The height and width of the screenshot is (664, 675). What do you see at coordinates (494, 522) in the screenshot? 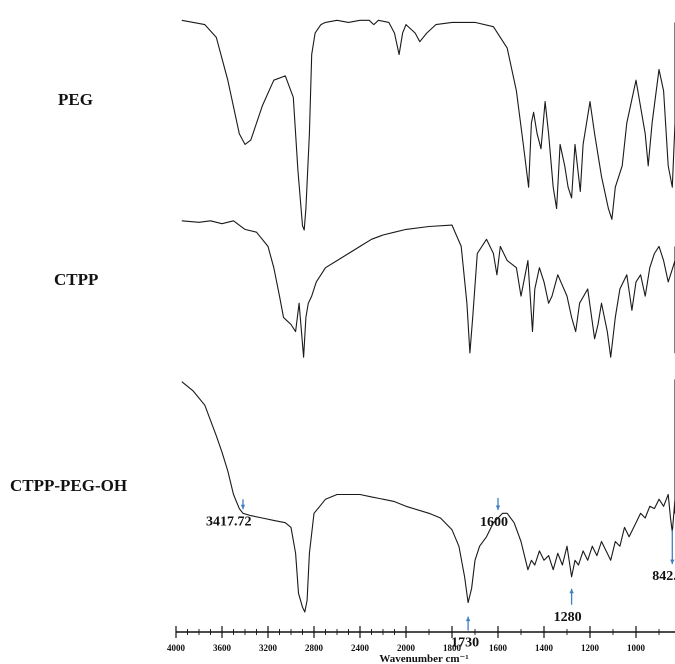
I see `annotation-label: 1600` at bounding box center [494, 522].